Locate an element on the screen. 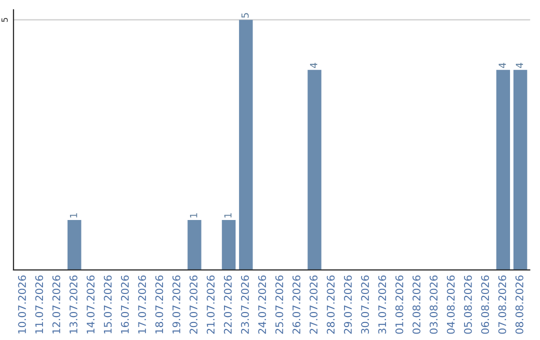 The width and height of the screenshot is (540, 340). x-tick-label: 20.07.2026 is located at coordinates (194, 304).